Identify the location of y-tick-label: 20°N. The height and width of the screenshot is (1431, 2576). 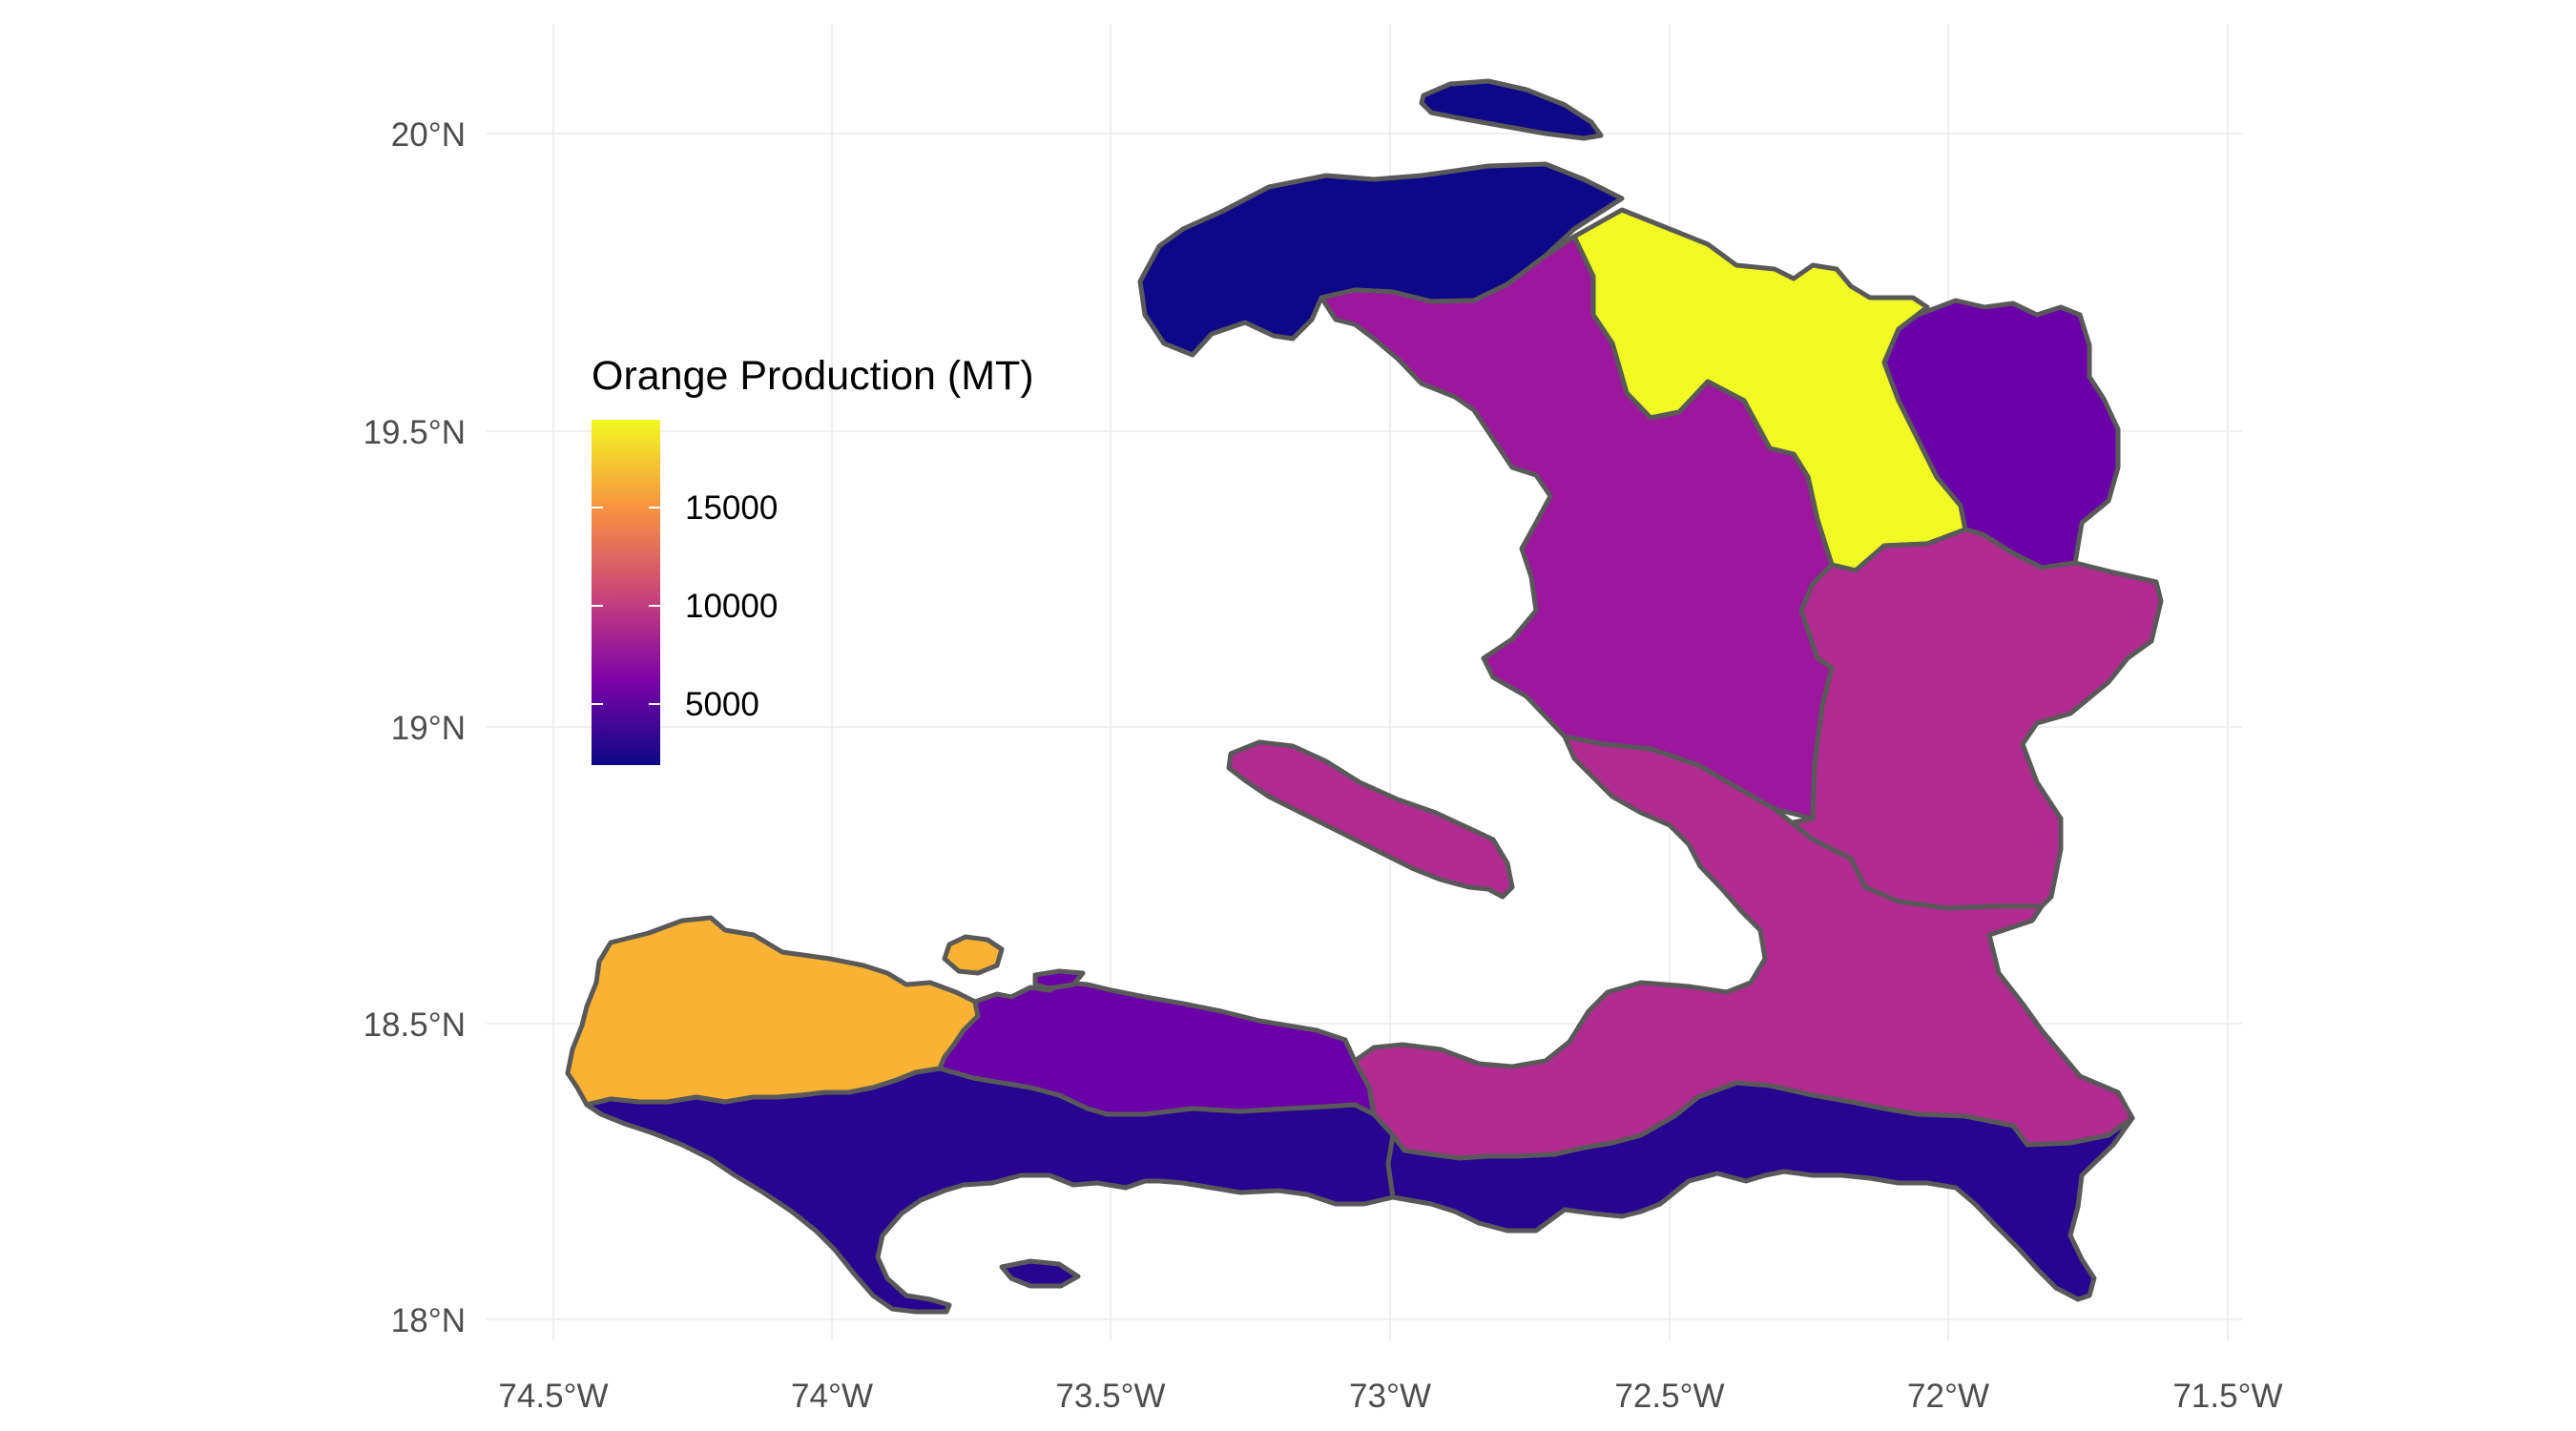
(428, 135).